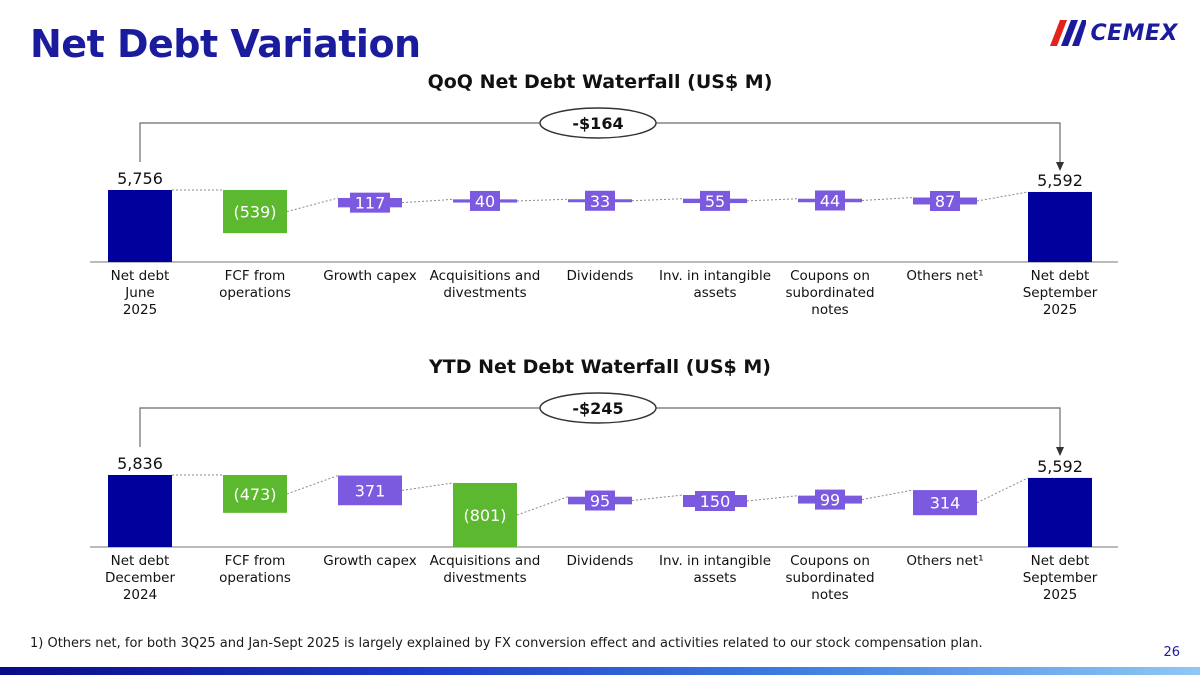  I want to click on category-label: December, so click(140, 578).